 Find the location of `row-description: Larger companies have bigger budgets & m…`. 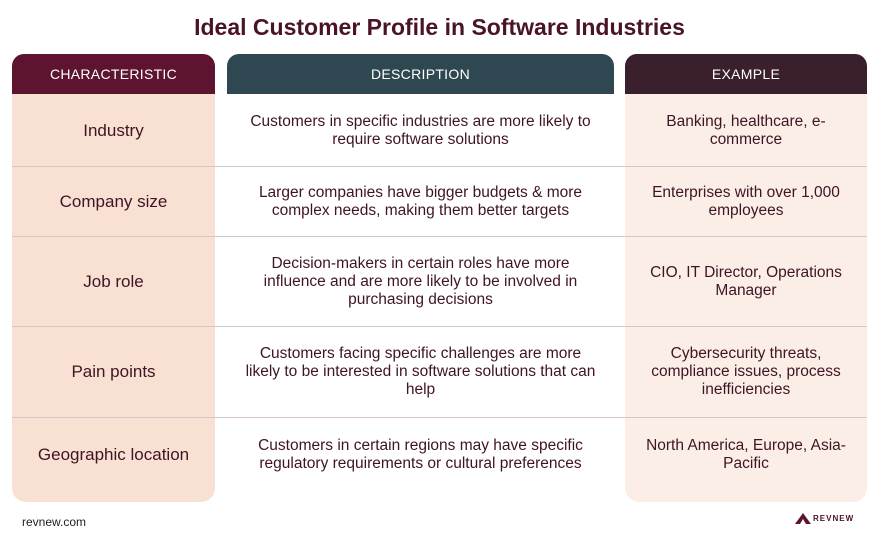

row-description: Larger companies have bigger budgets & m… is located at coordinates (420, 201).